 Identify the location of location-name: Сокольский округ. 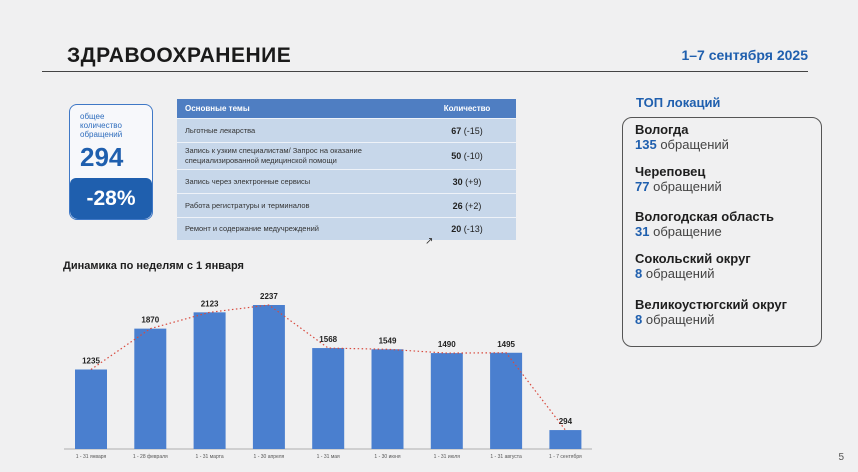
(693, 258).